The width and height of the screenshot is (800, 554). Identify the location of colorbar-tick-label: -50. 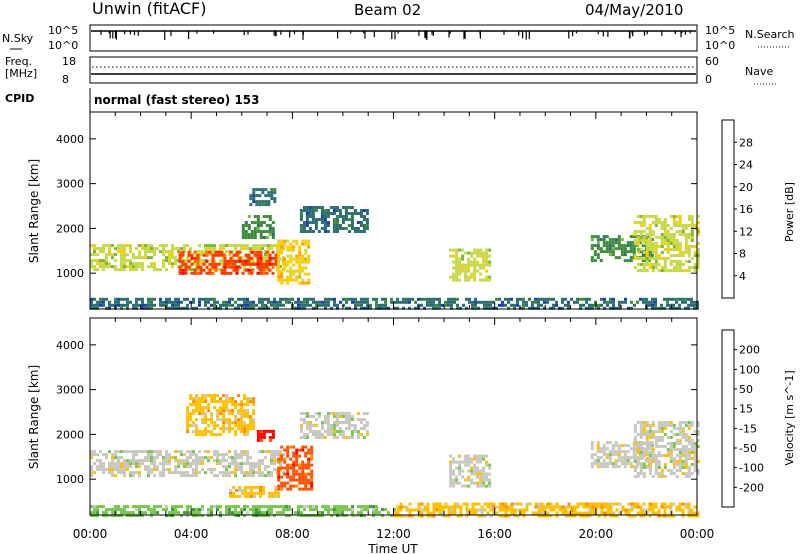
(748, 448).